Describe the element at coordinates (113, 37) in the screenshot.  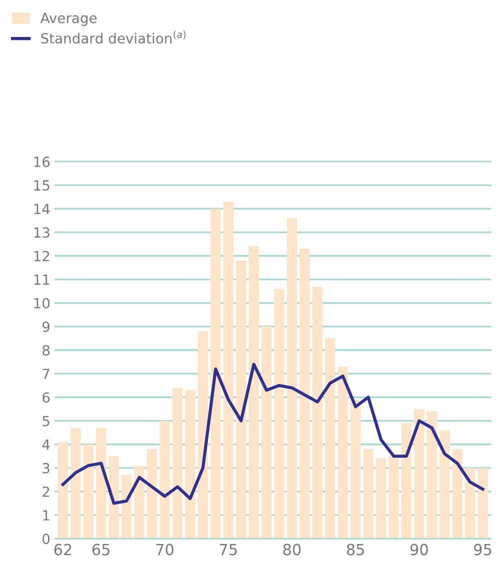
I see `legend-label: Standard deviation$^{(a)}$` at that location.